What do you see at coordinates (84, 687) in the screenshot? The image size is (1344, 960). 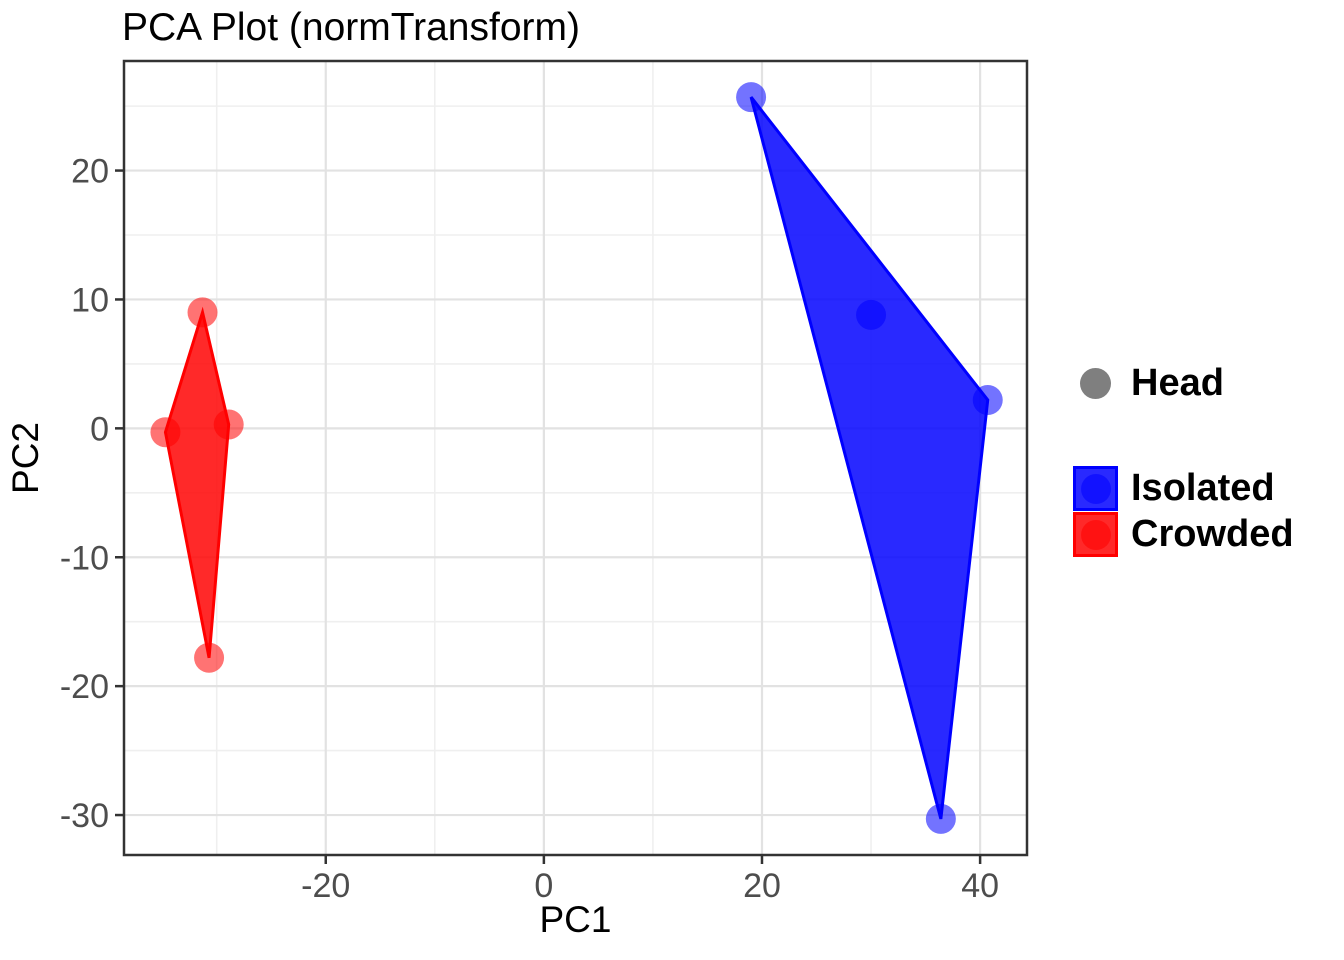 I see `y-axis-tick-label: -20` at bounding box center [84, 687].